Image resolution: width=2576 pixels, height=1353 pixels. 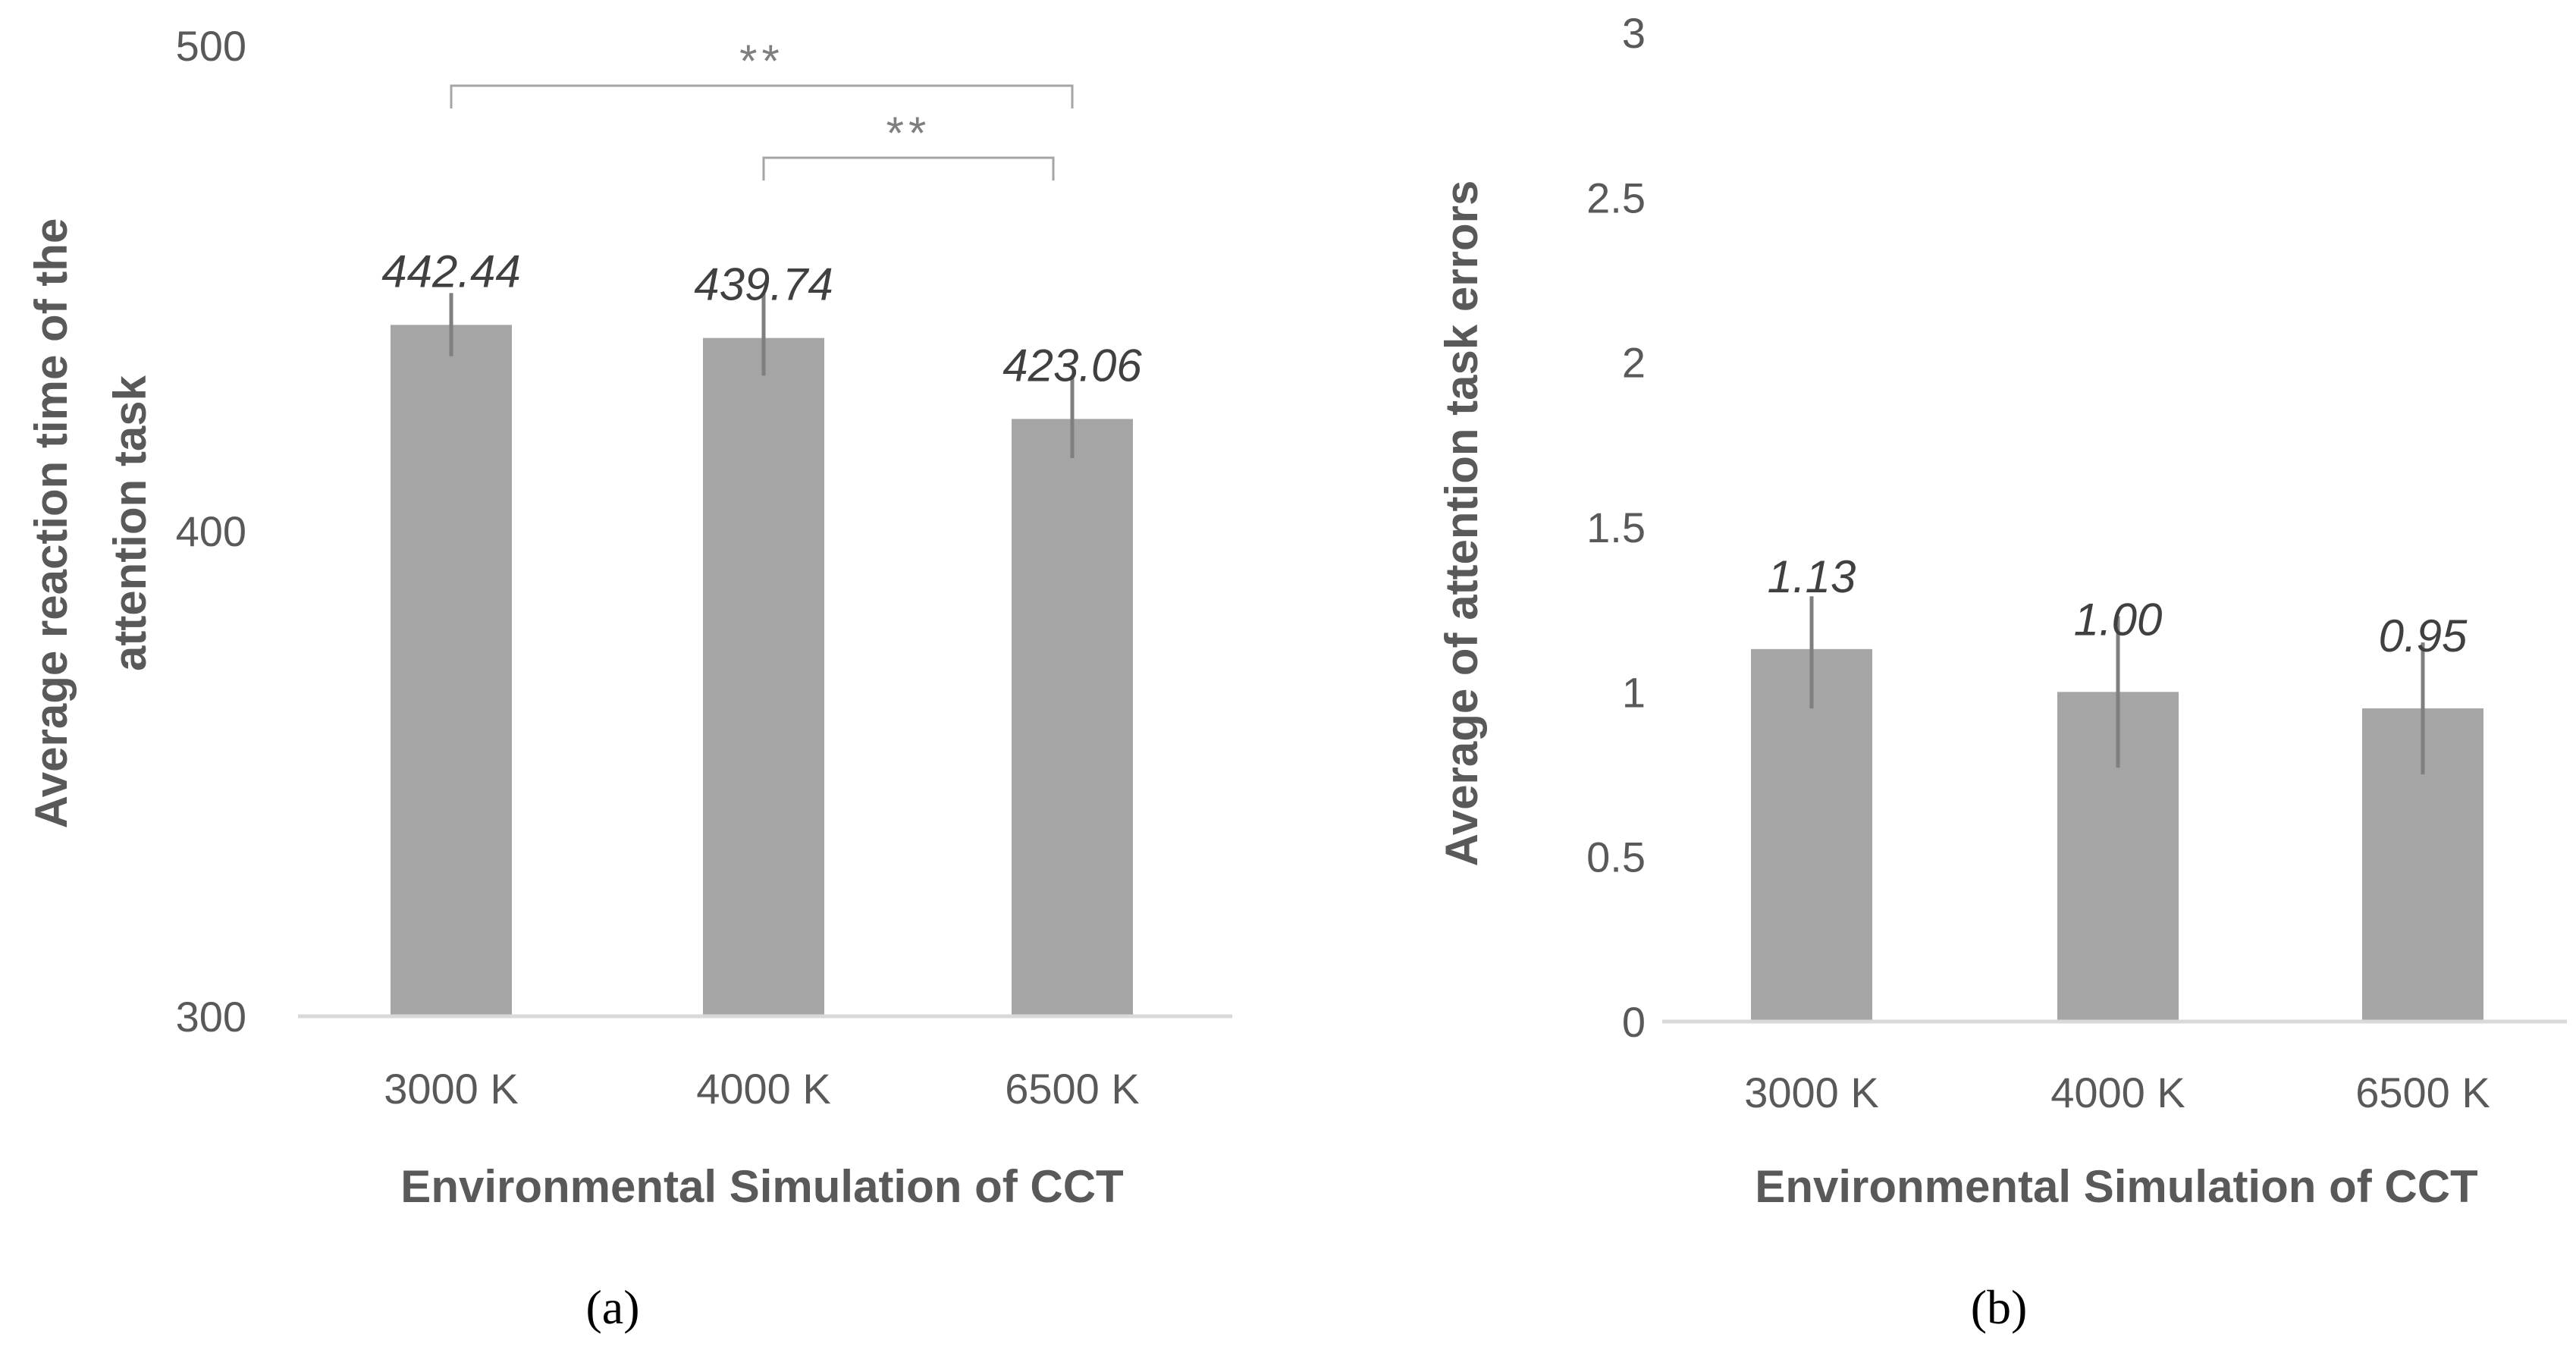 I want to click on panel-b-label: (b), so click(x=1999, y=1307).